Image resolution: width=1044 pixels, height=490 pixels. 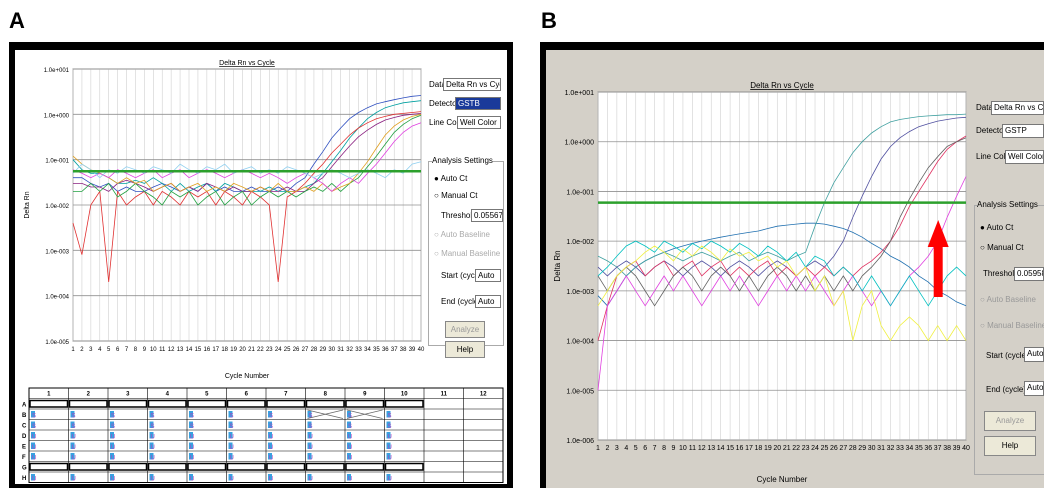 I want to click on manual-ct-label: Manual Ct, so click(x=459, y=195).